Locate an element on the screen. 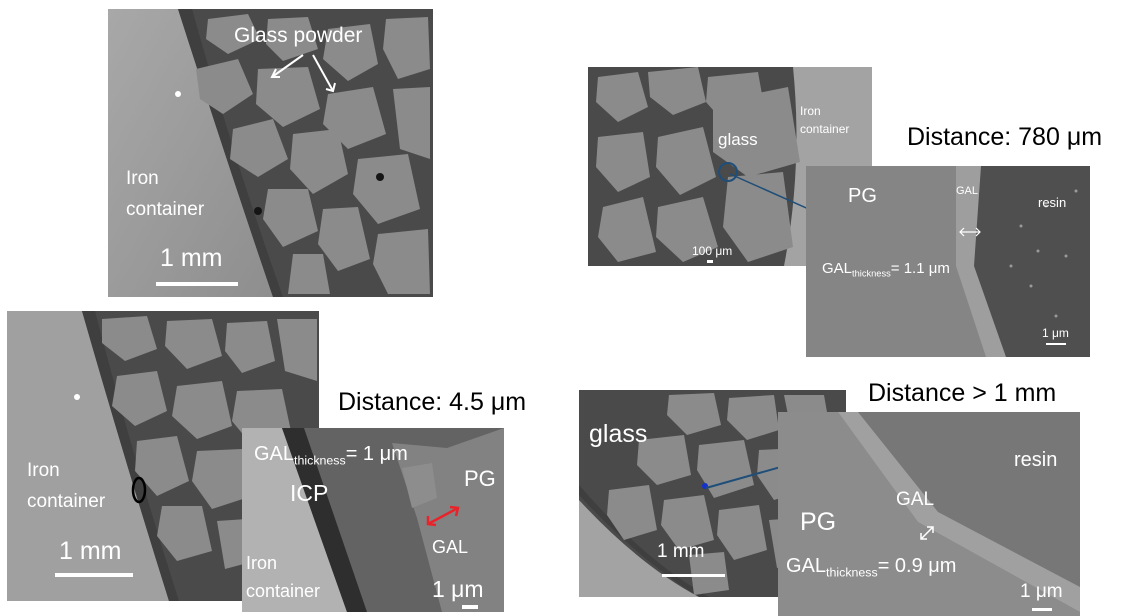  sem-image-zoom-bottom-left is located at coordinates (373, 520).